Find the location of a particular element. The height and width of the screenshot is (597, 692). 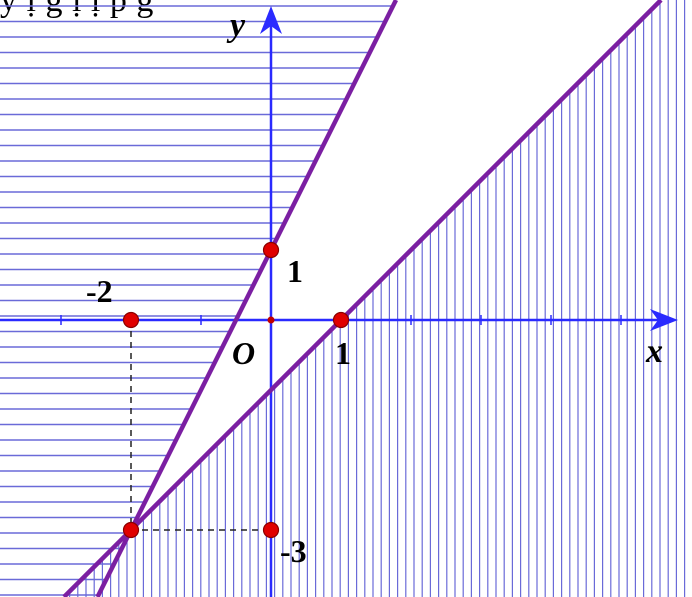

tick-label-neg-three: -3 is located at coordinates (293, 551).